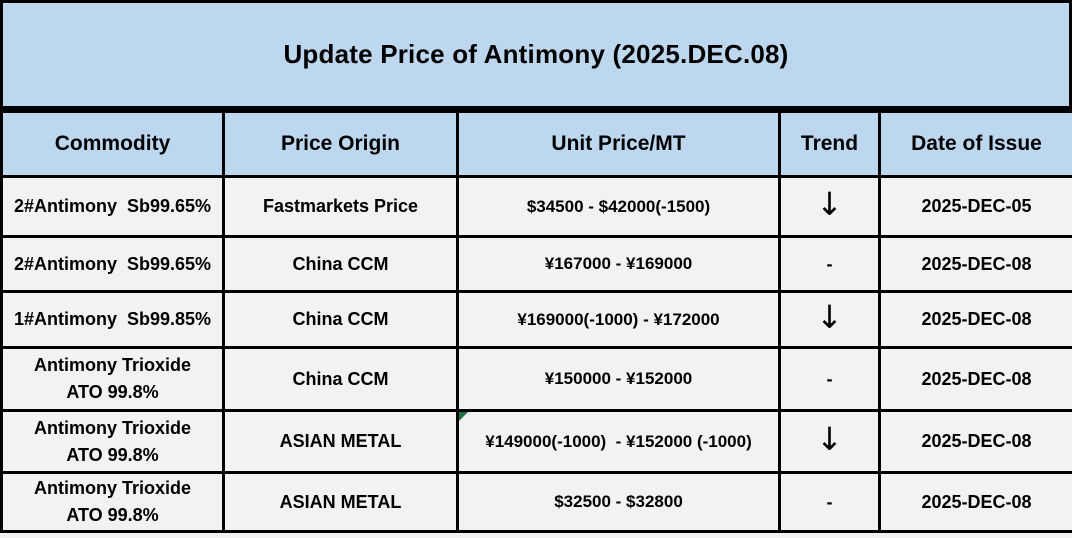 The height and width of the screenshot is (538, 1072). I want to click on date-of-issue-cell: 2025-DEC-05, so click(975, 206).